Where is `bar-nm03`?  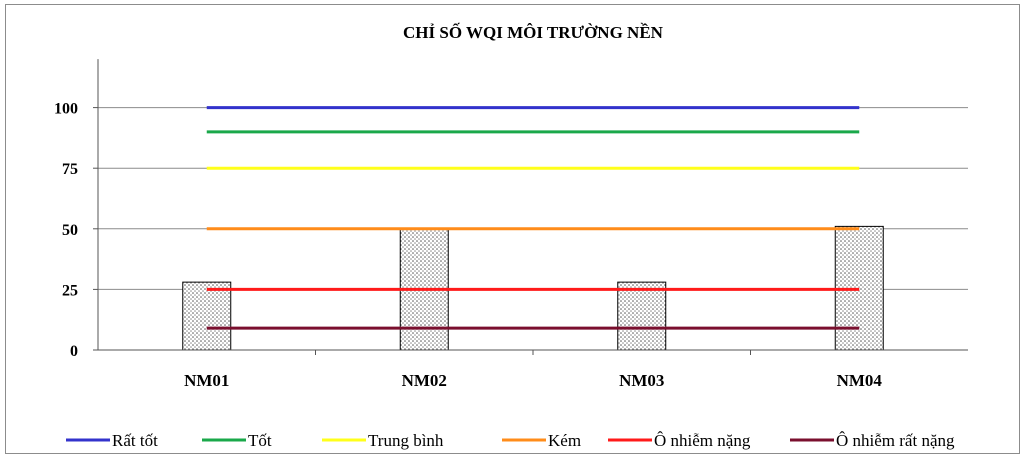 bar-nm03 is located at coordinates (642, 316).